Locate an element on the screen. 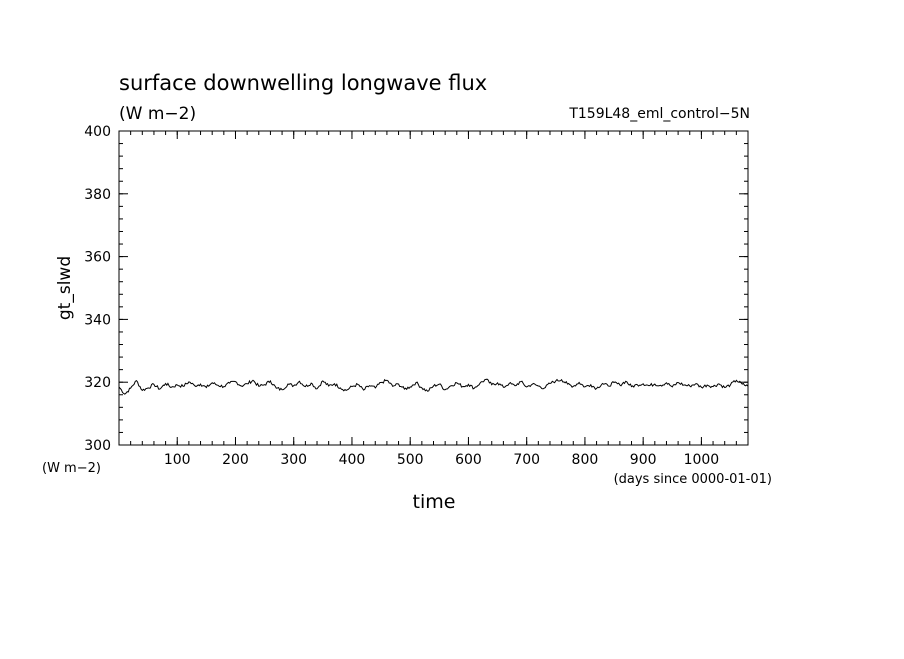 The height and width of the screenshot is (659, 904). x-tick-label: 300 is located at coordinates (293, 460).